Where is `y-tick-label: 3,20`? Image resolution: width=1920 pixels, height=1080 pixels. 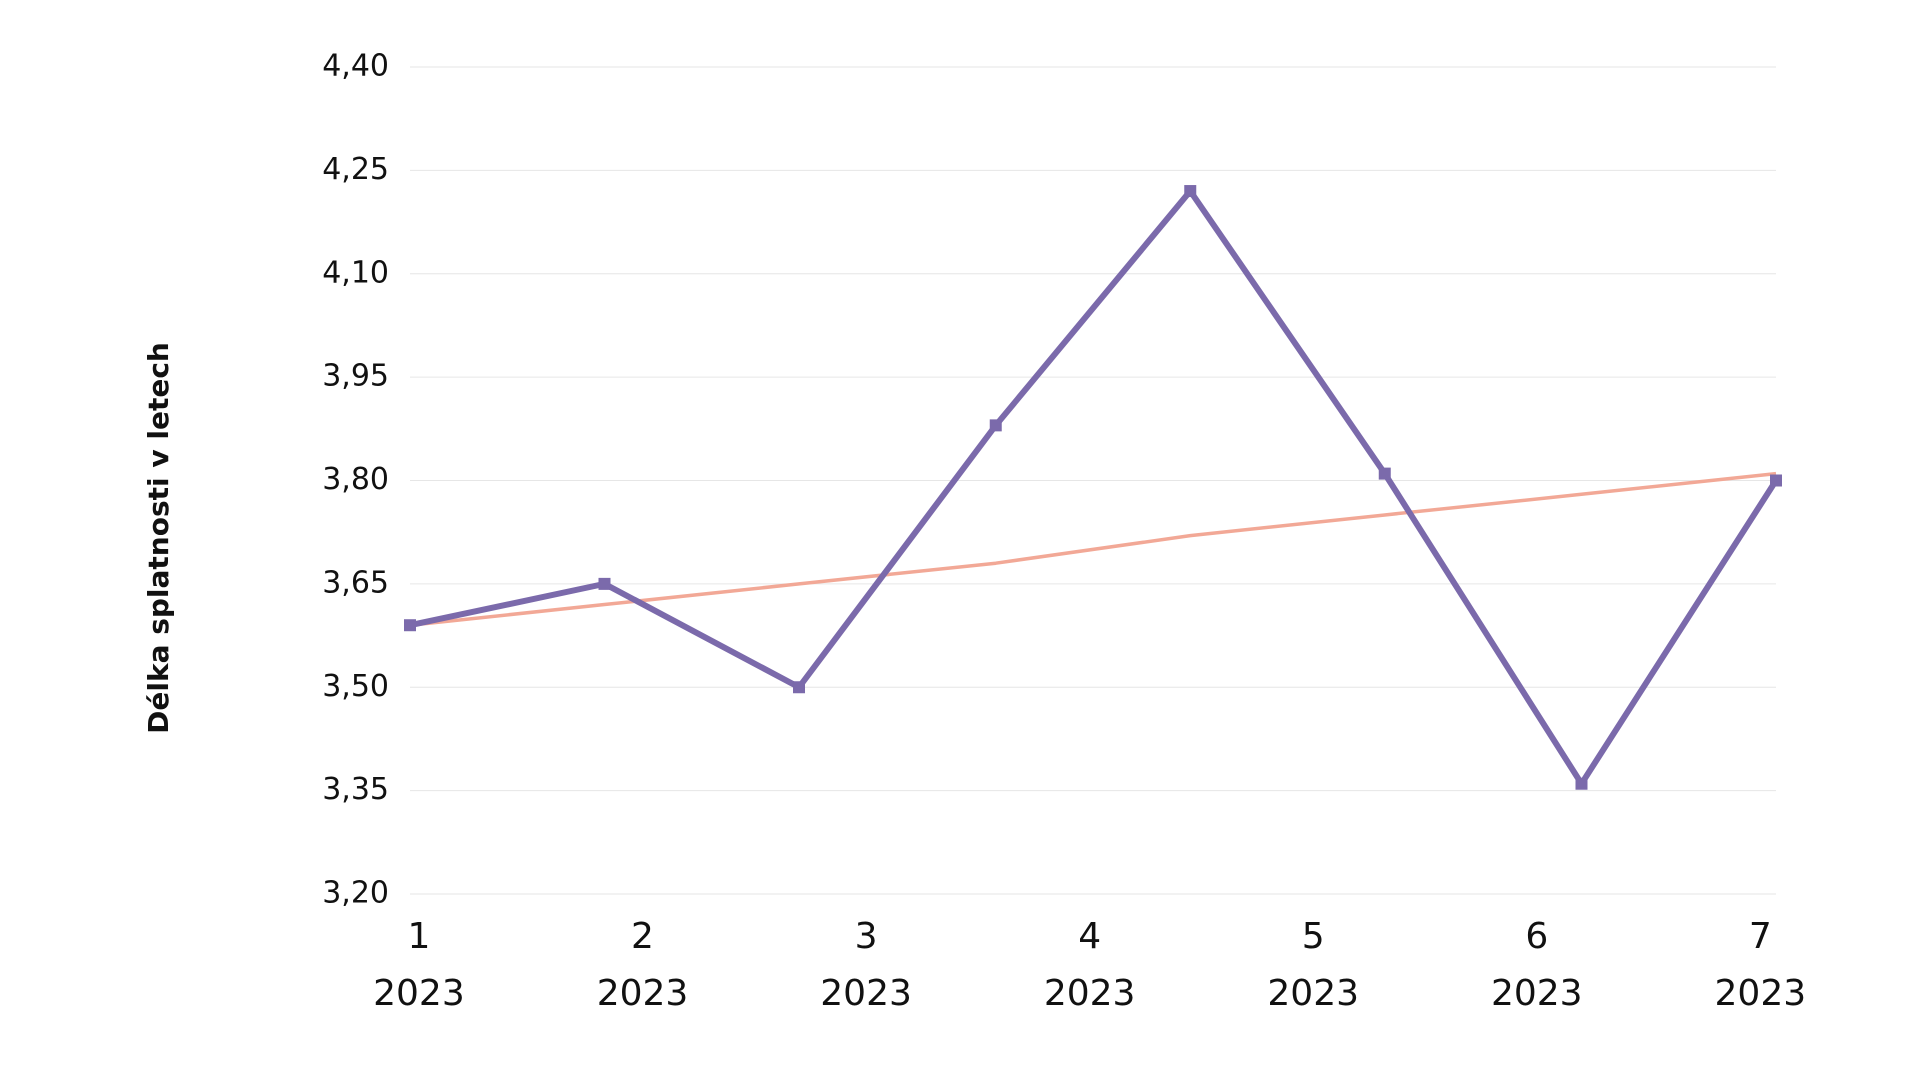
y-tick-label: 3,20 is located at coordinates (355, 893).